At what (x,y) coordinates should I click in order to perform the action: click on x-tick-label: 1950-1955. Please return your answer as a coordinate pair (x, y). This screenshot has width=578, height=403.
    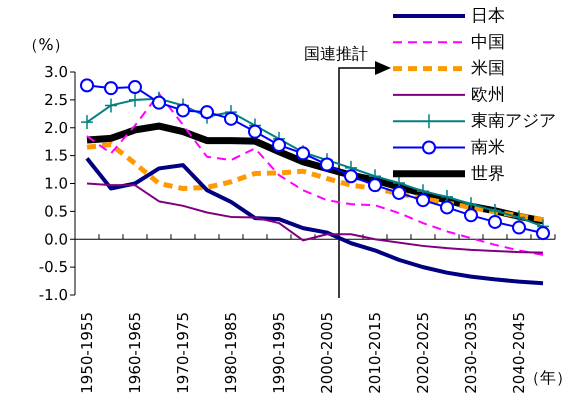
    Looking at the image, I should click on (87, 353).